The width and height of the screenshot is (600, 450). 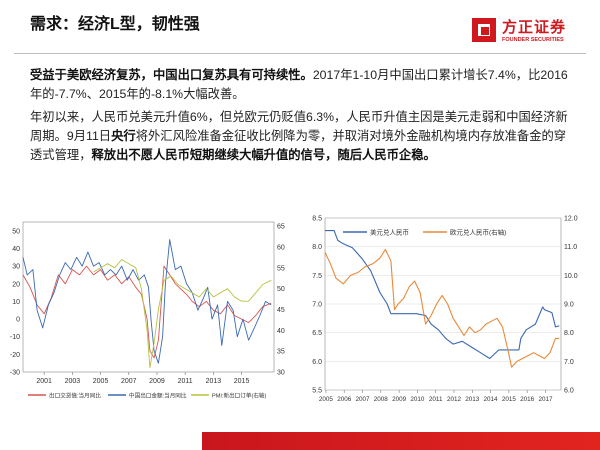 I want to click on footer-red-bar, so click(x=401, y=441).